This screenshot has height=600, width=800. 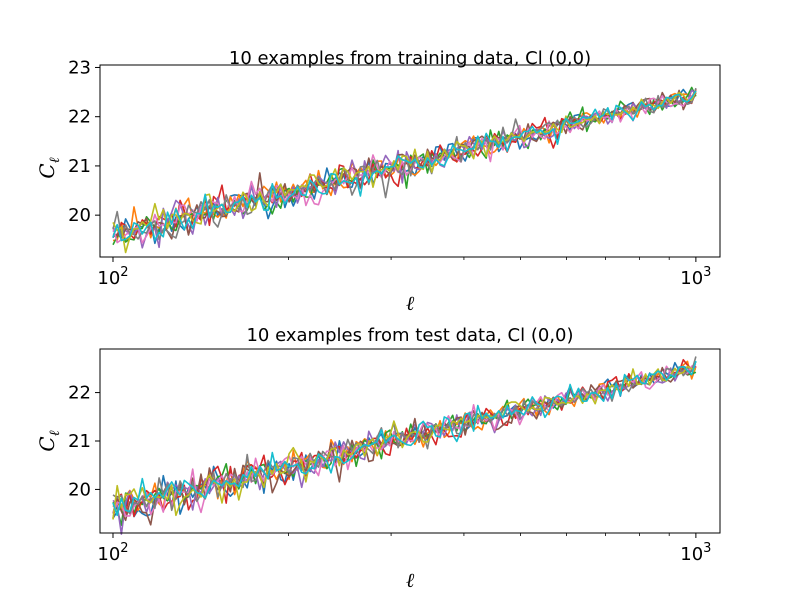 I want to click on y-ticks: 20 21 22, so click(x=84, y=441).